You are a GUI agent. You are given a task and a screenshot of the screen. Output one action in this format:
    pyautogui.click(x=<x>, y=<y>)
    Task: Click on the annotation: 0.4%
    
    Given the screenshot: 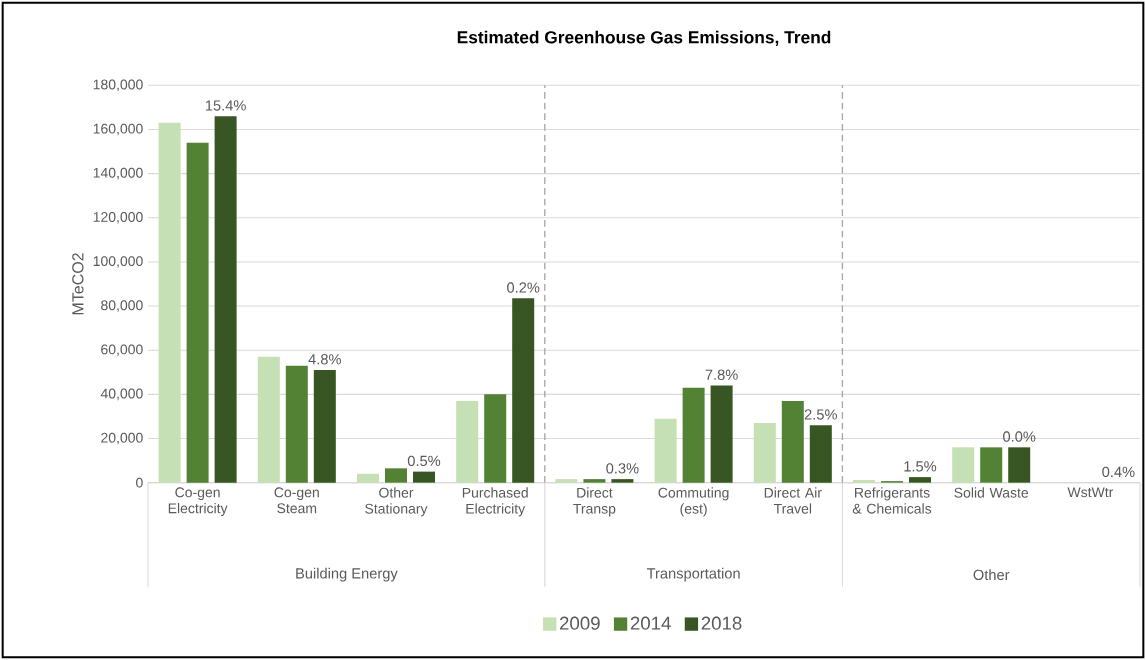 What is the action you would take?
    pyautogui.click(x=1118, y=472)
    